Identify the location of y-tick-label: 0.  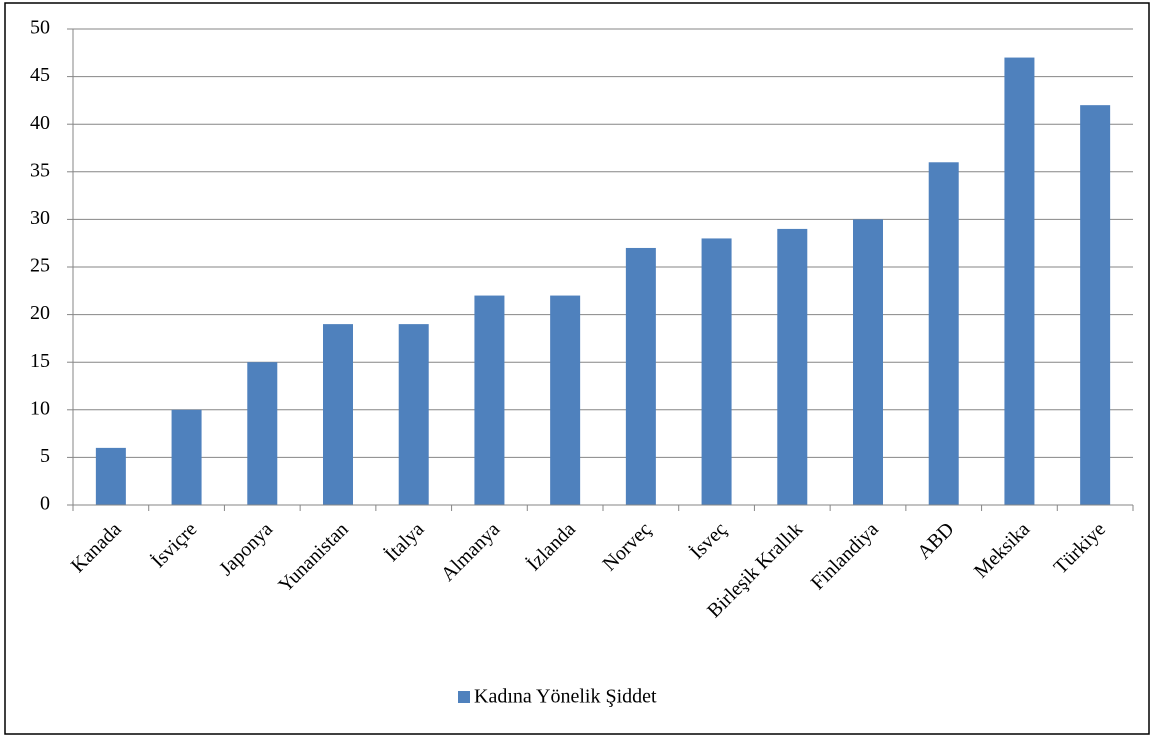
(45, 504).